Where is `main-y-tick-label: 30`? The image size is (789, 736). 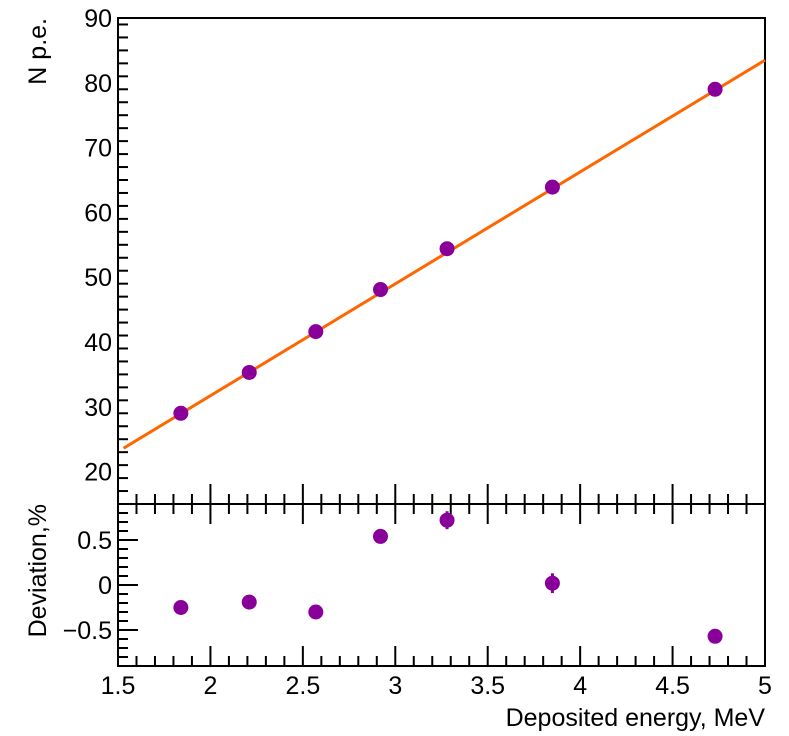 main-y-tick-label: 30 is located at coordinates (98, 408).